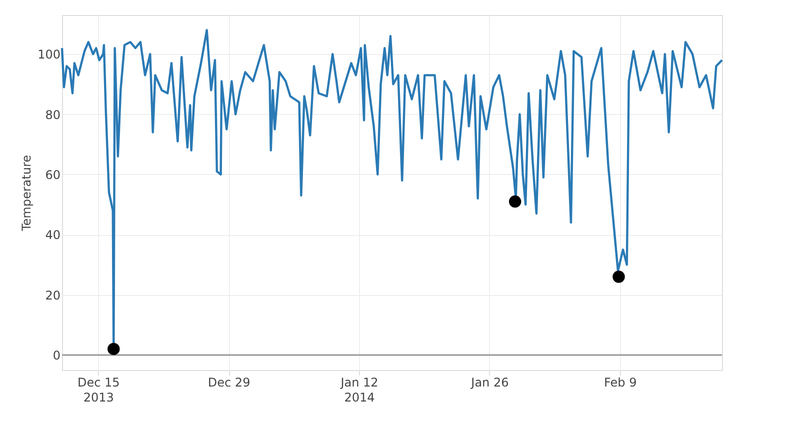 This screenshot has height=434, width=790. Describe the element at coordinates (359, 390) in the screenshot. I see `x-tick-label: Jan 12 2014` at that location.